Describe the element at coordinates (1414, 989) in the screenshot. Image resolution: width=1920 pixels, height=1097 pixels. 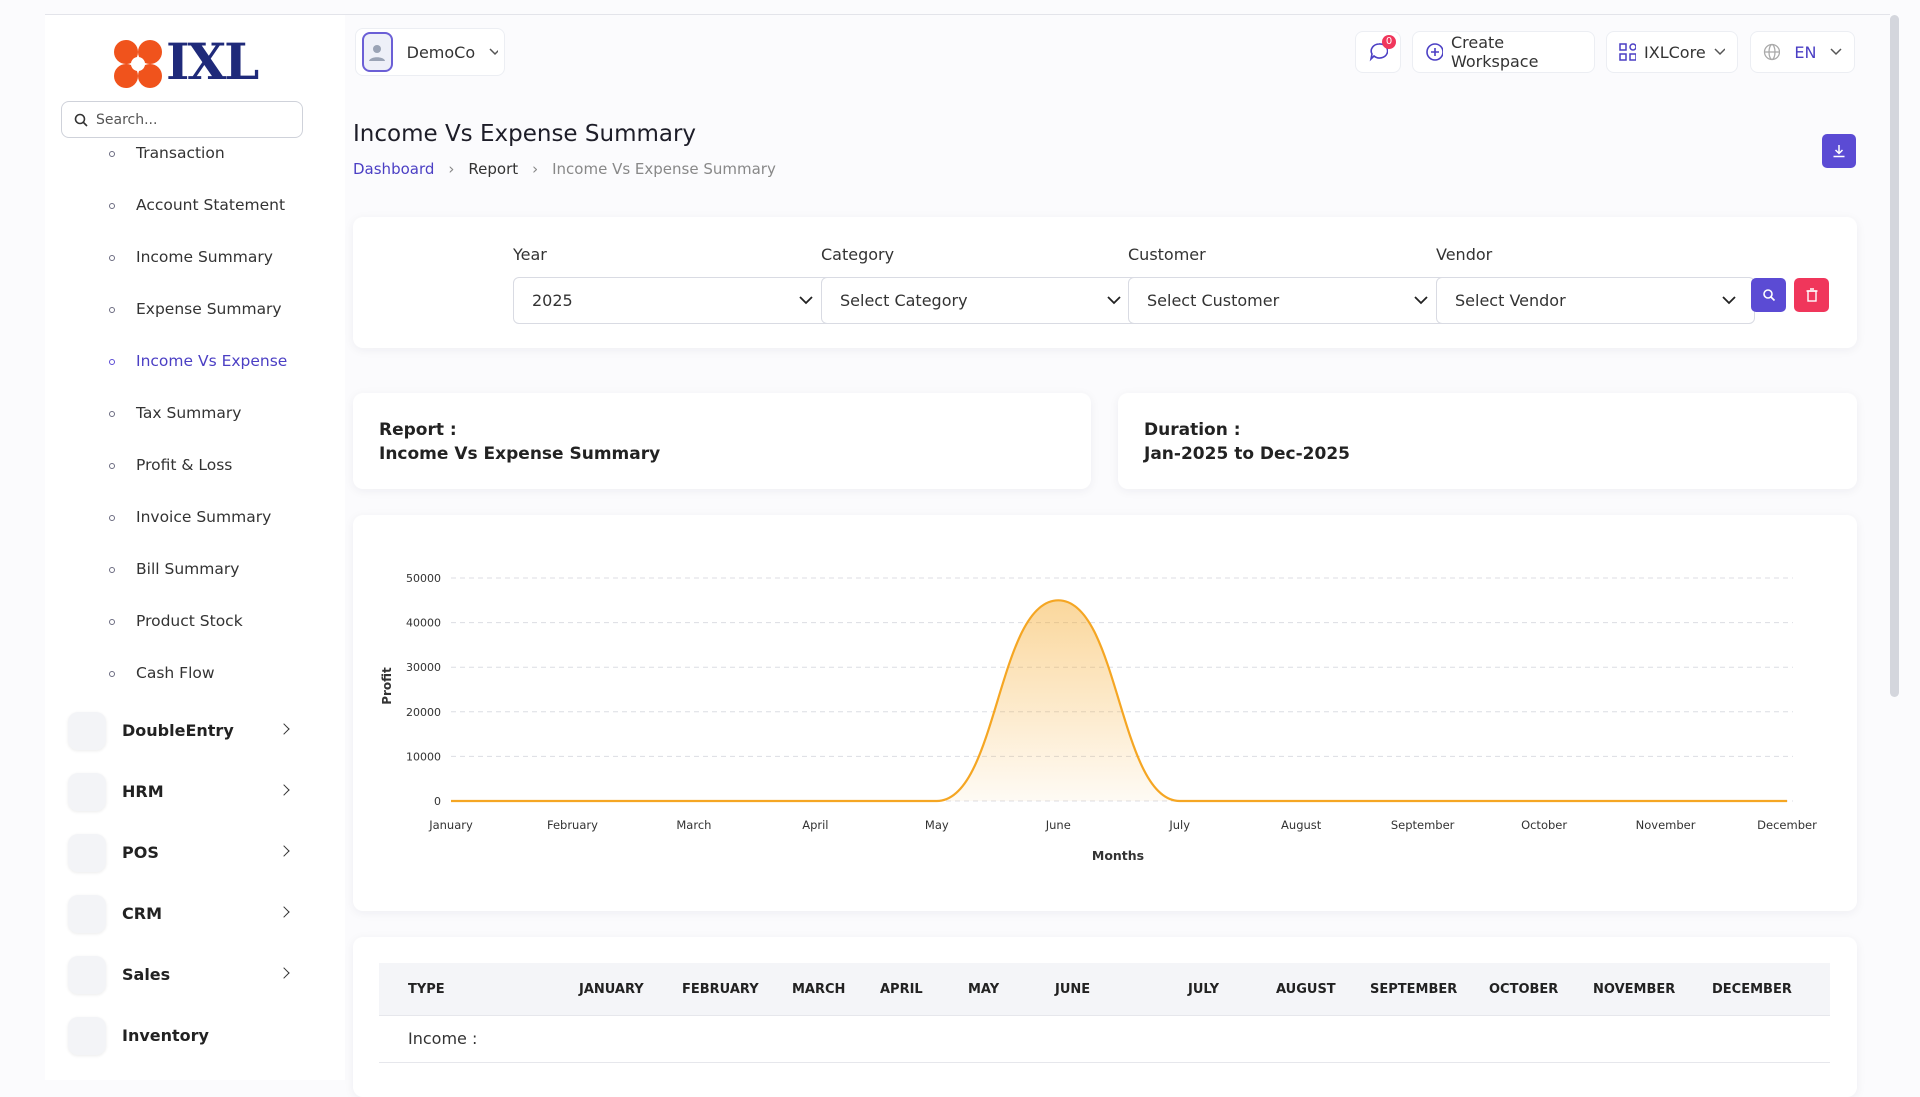
I see `table-header-cell: SEPTEMBER` at that location.